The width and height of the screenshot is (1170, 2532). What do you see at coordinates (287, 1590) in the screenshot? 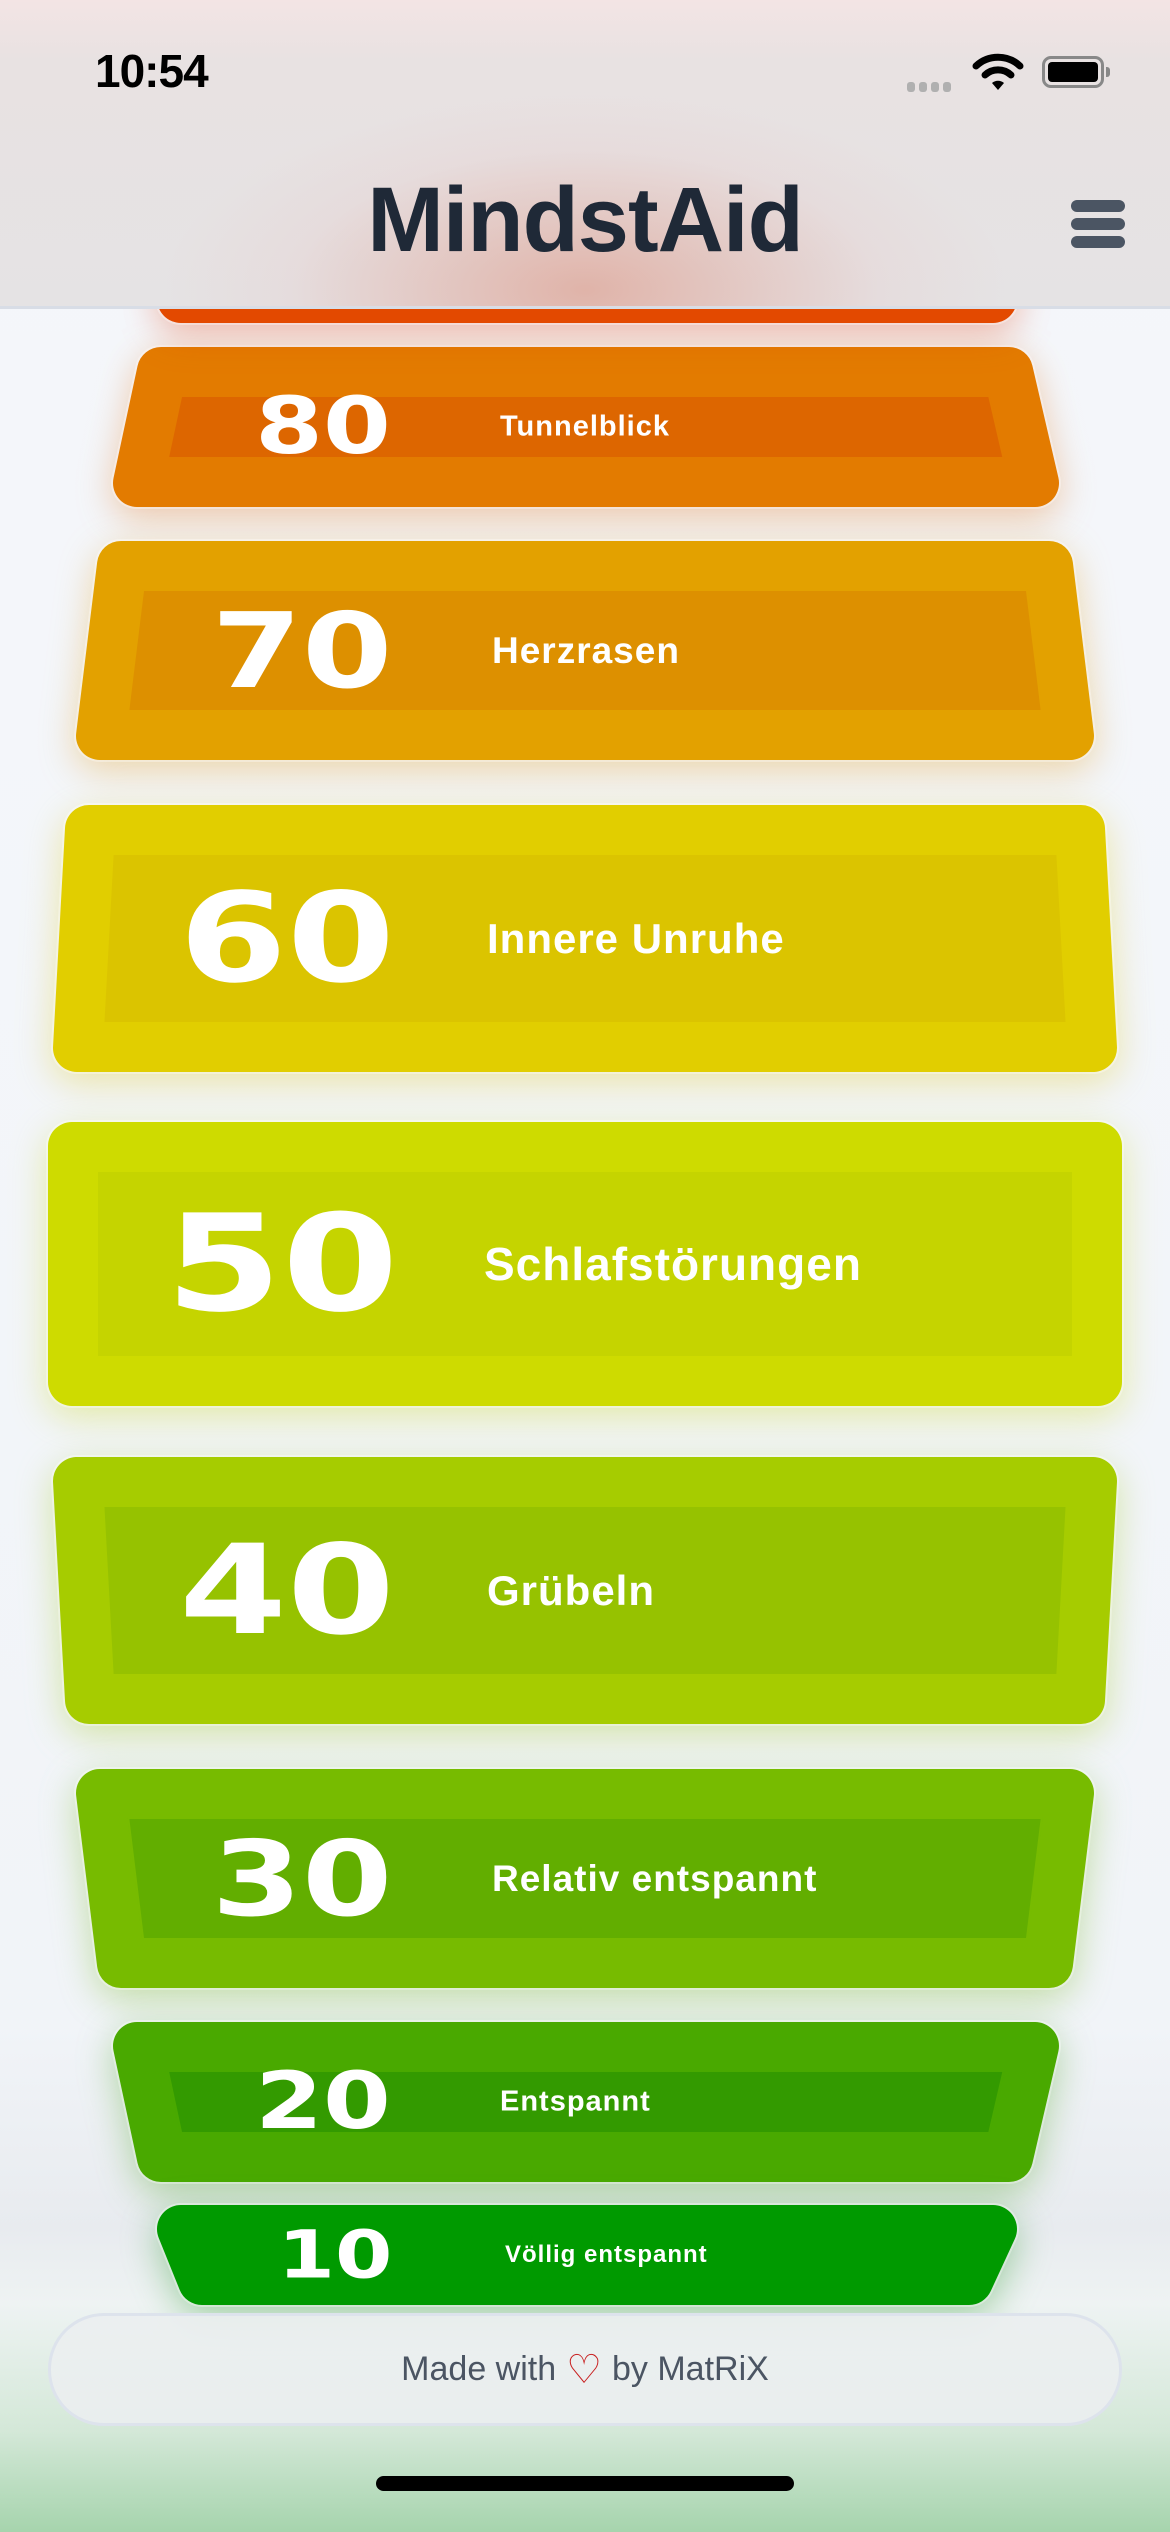
I see `level-value: 40` at bounding box center [287, 1590].